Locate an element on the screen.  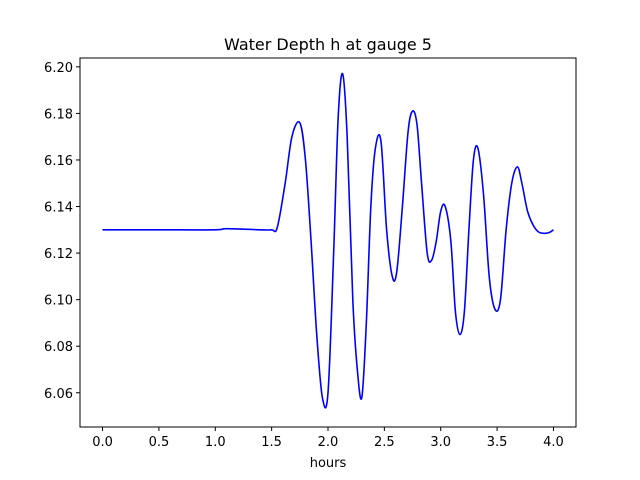
x-tick-label: 0.5 is located at coordinates (159, 442).